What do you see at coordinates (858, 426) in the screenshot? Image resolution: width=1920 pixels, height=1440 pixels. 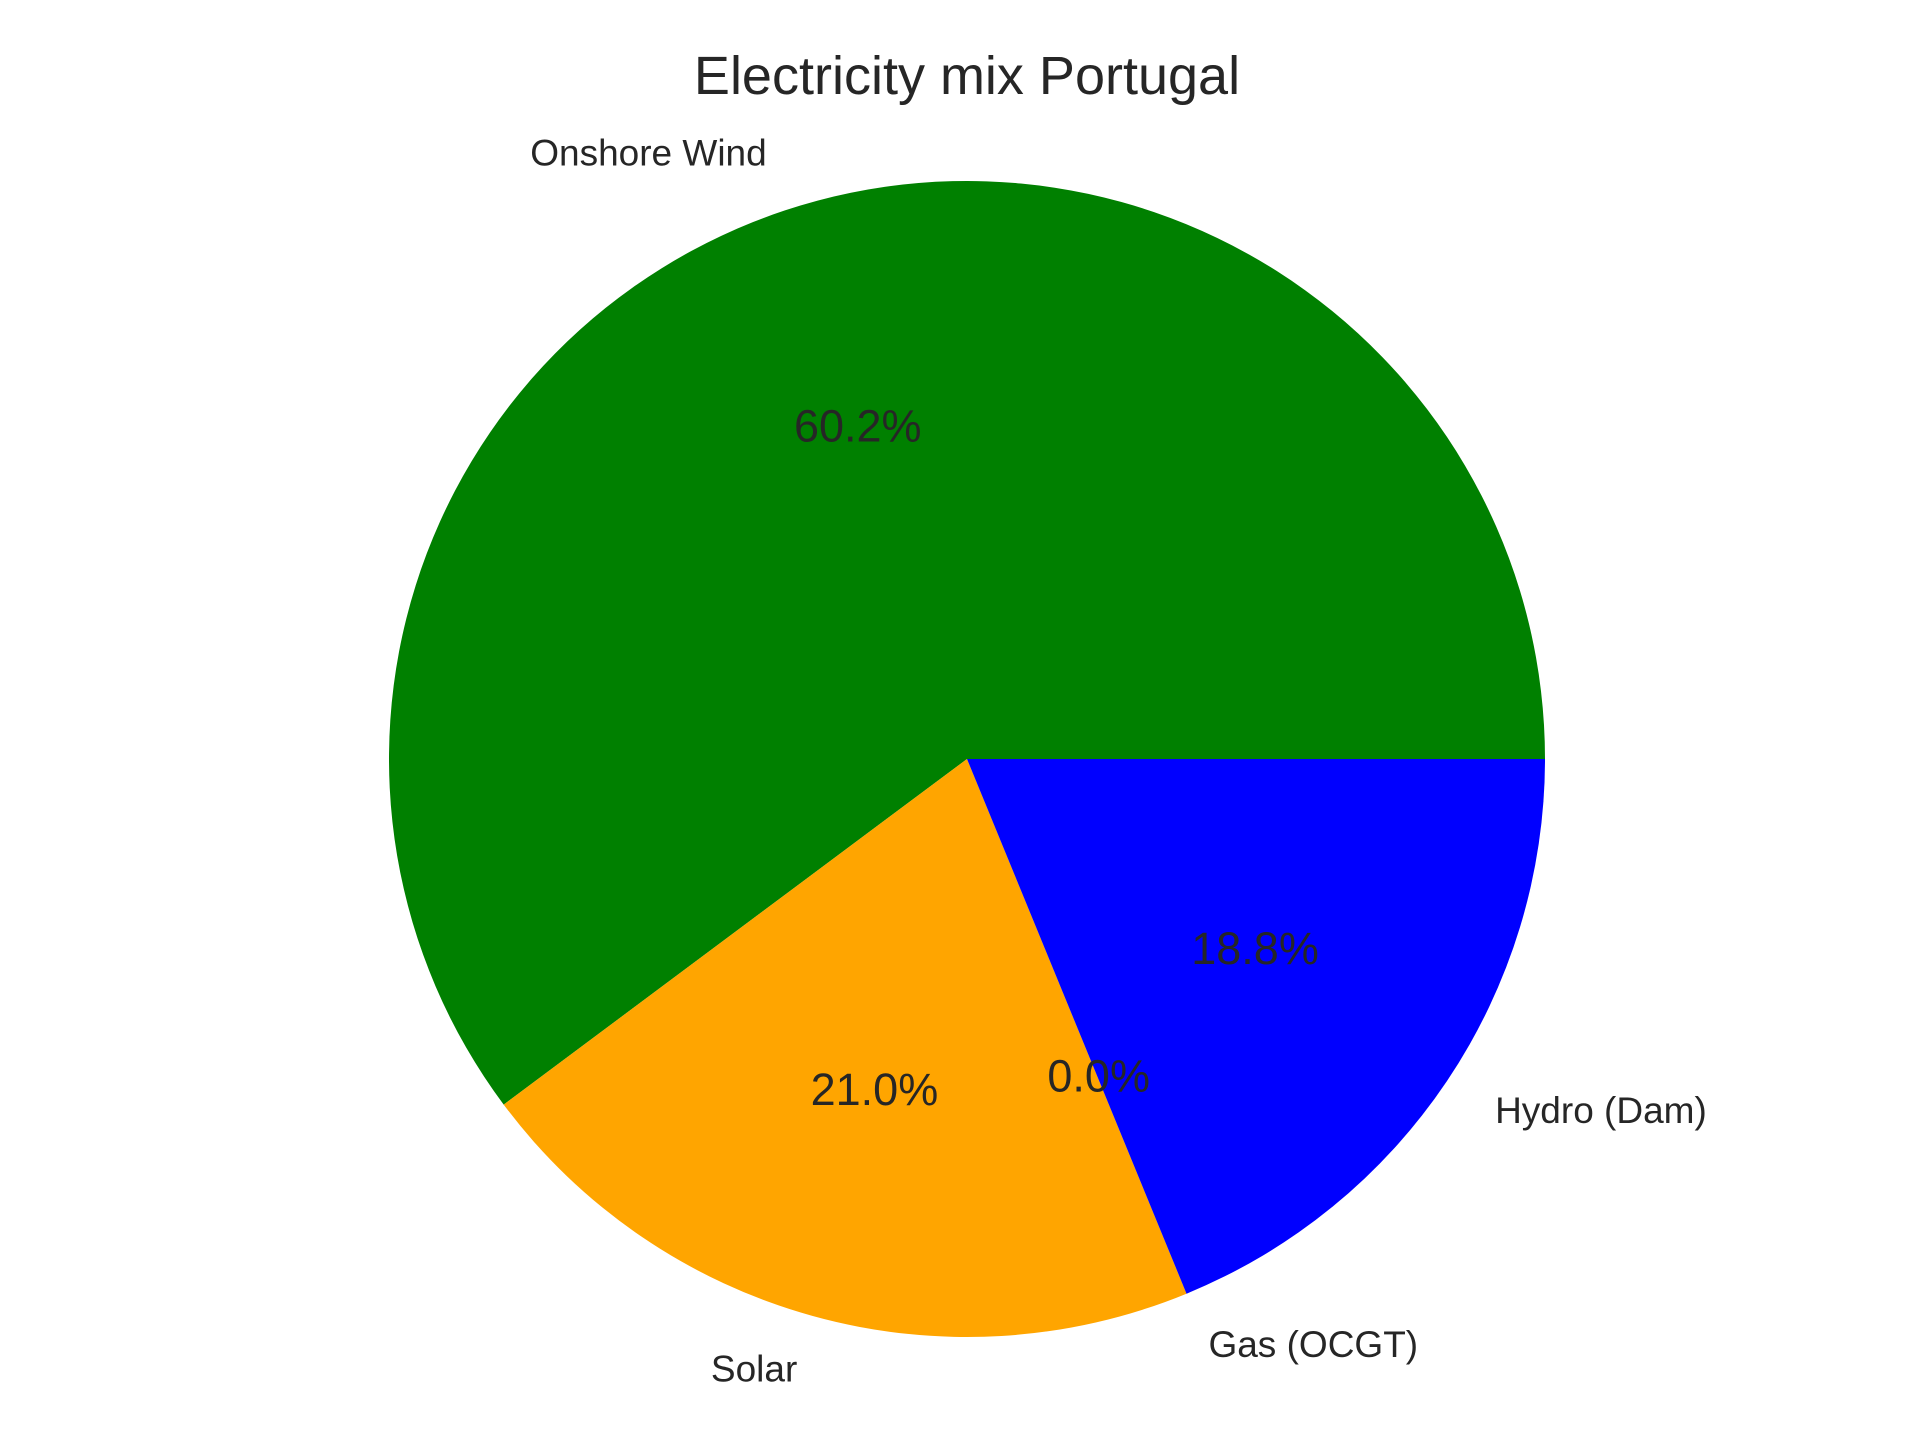 I see `slice-percent-onshore-wind: 60.2%` at bounding box center [858, 426].